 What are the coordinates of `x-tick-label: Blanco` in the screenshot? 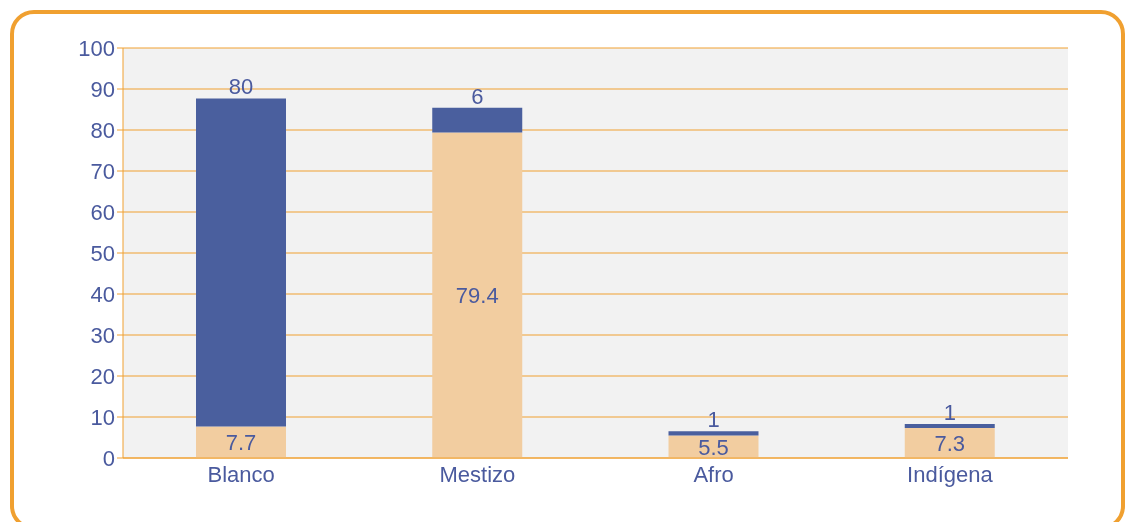 It's located at (241, 474).